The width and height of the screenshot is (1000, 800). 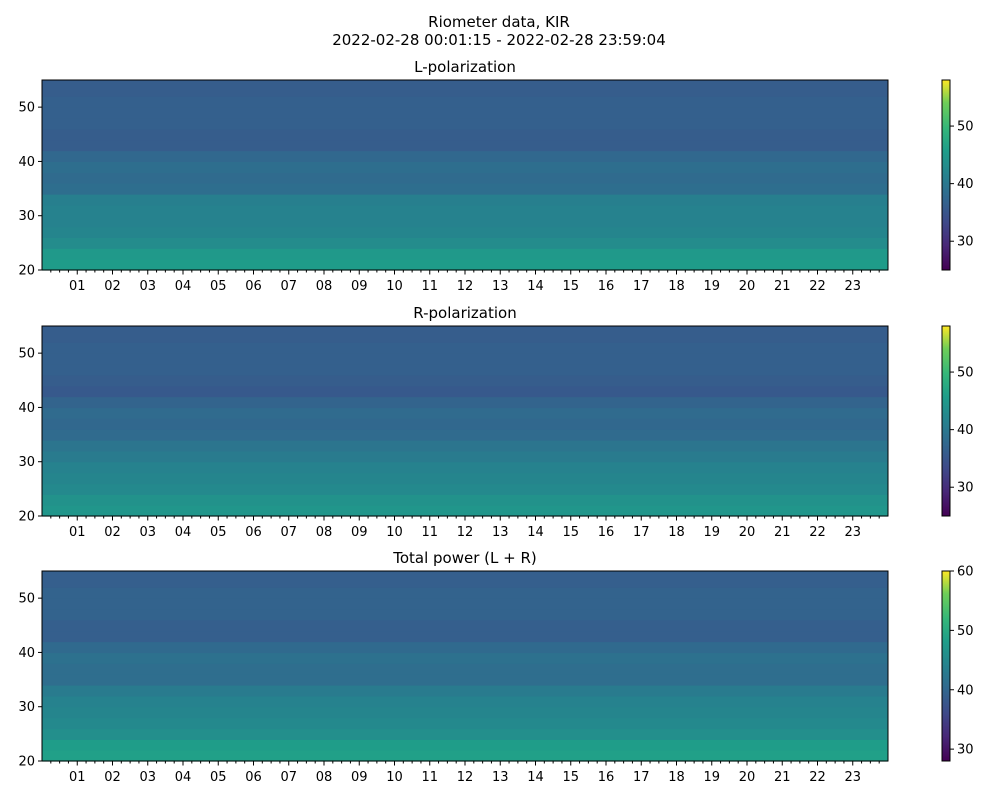 What do you see at coordinates (253, 286) in the screenshot?
I see `x-tick-label: 06` at bounding box center [253, 286].